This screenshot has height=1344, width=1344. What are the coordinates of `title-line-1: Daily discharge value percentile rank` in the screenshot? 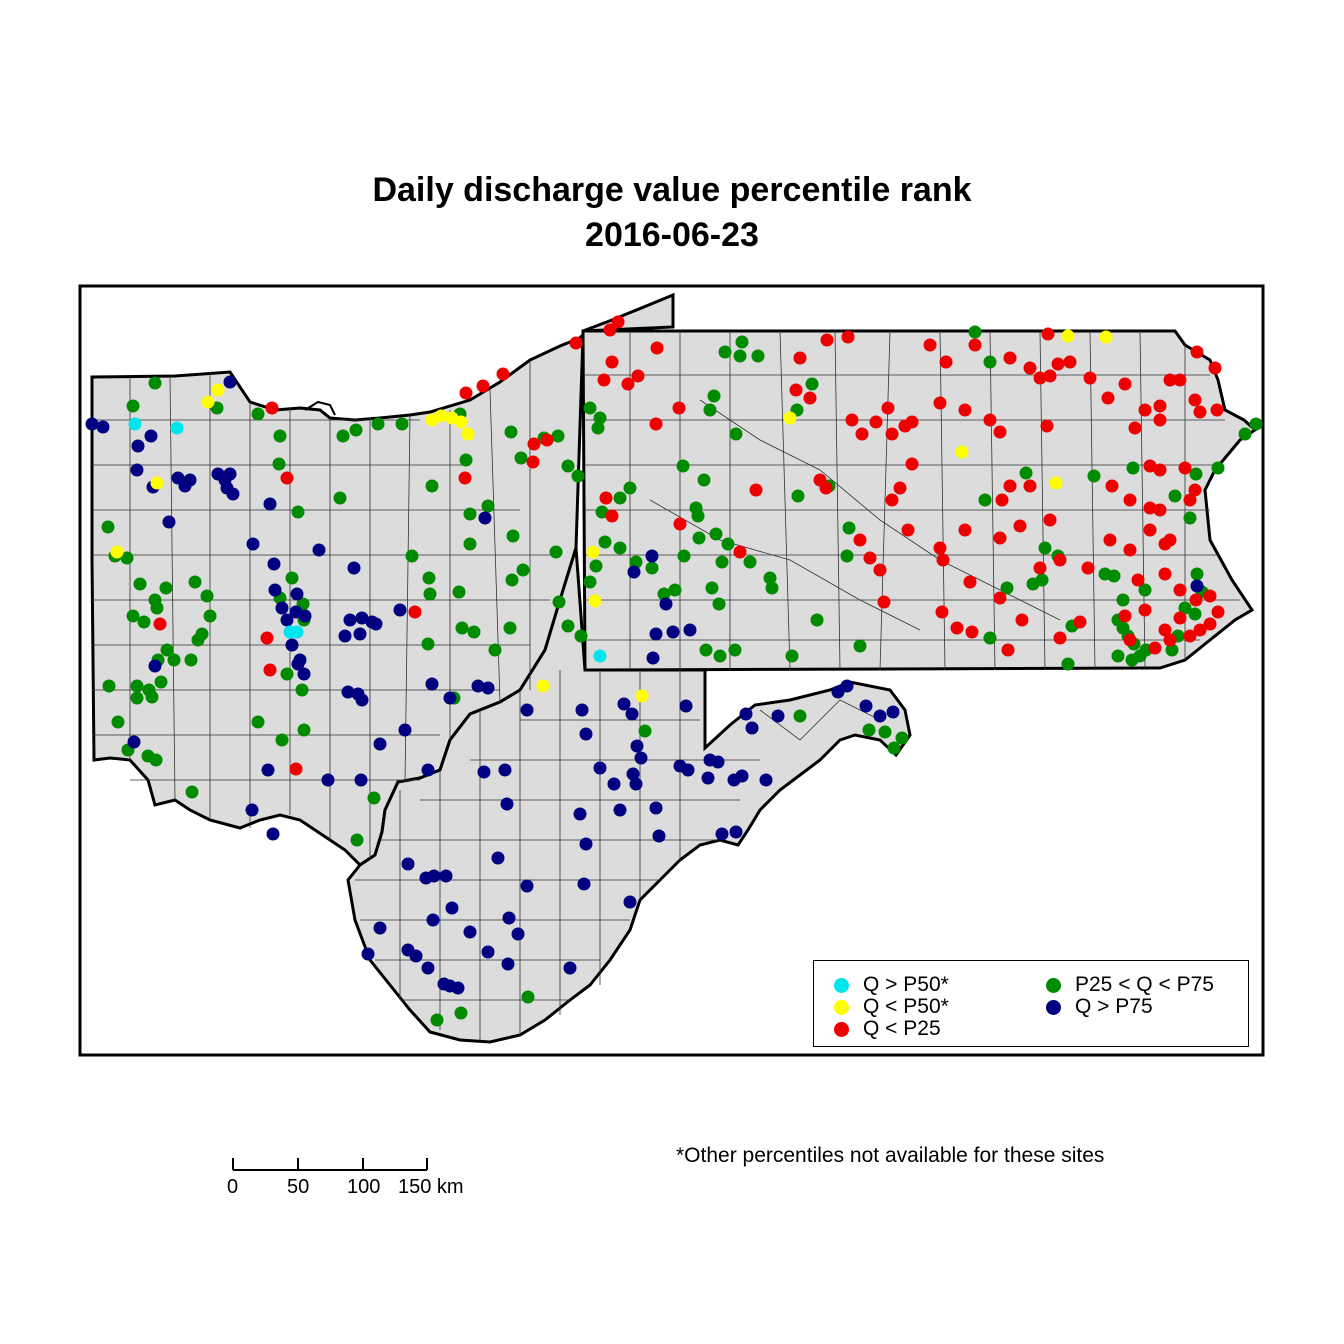 It's located at (672, 190).